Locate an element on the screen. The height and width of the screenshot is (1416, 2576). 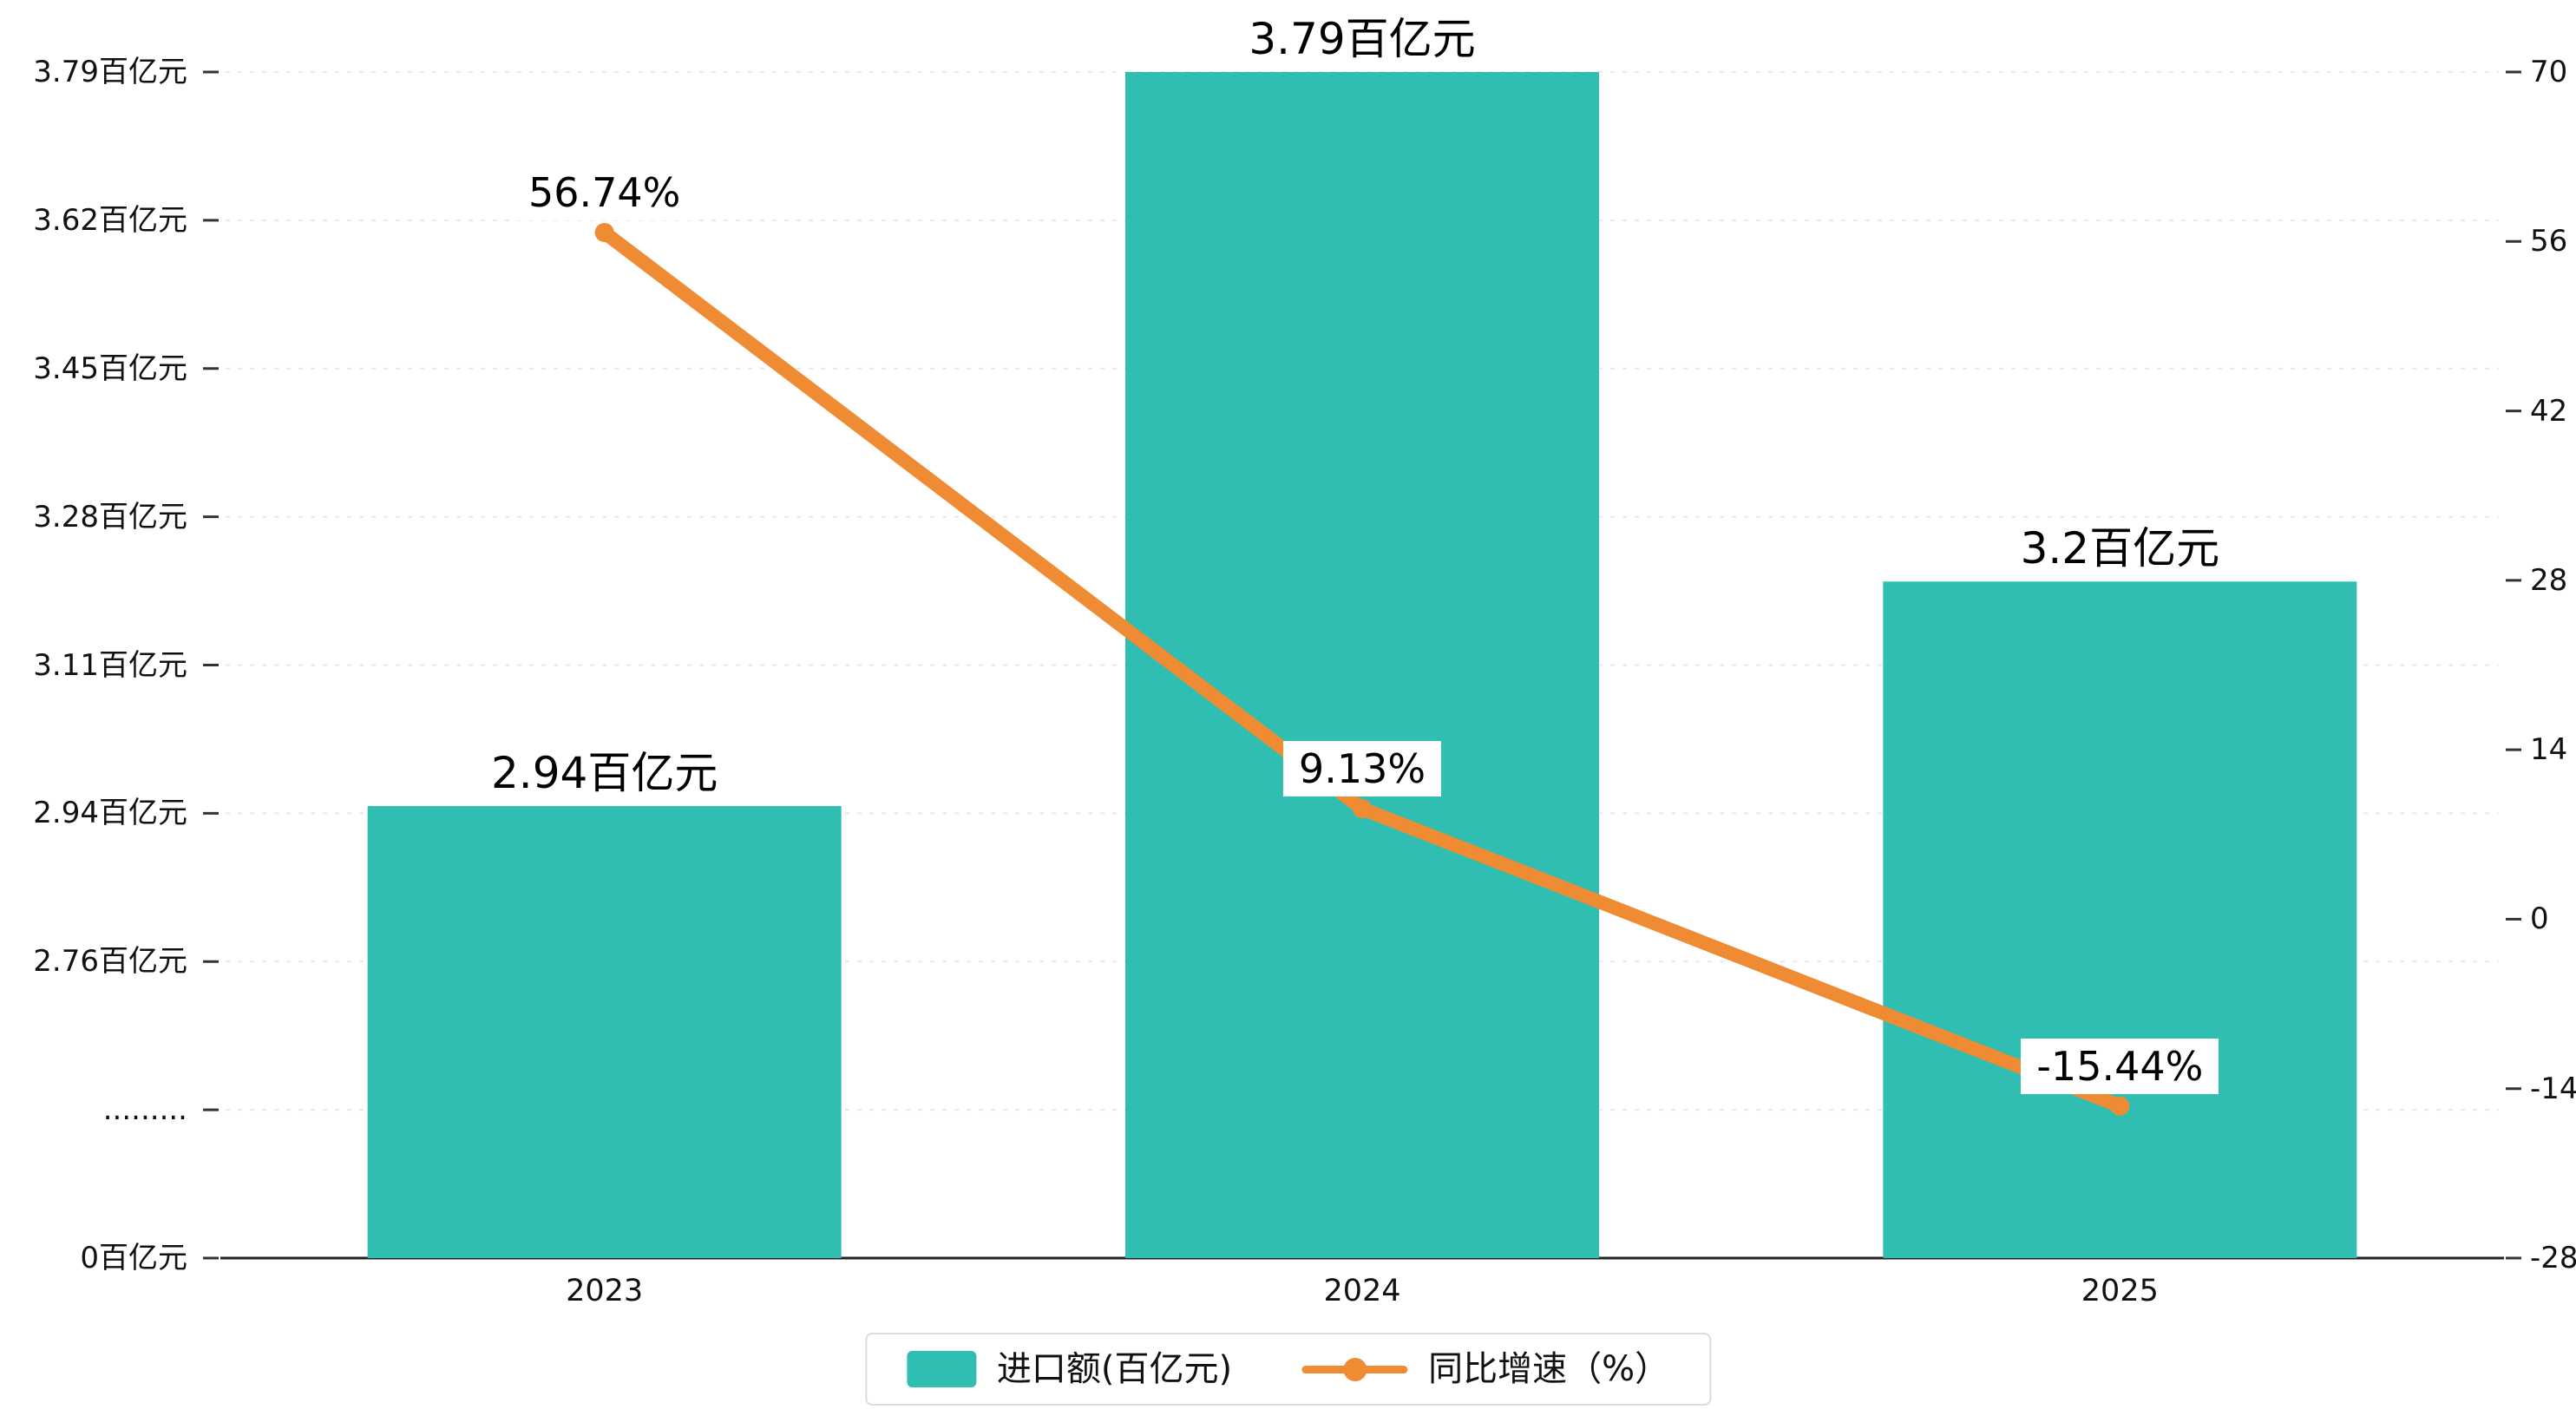
legend-label-imports: 进口额(百亿元) is located at coordinates (1114, 1369).